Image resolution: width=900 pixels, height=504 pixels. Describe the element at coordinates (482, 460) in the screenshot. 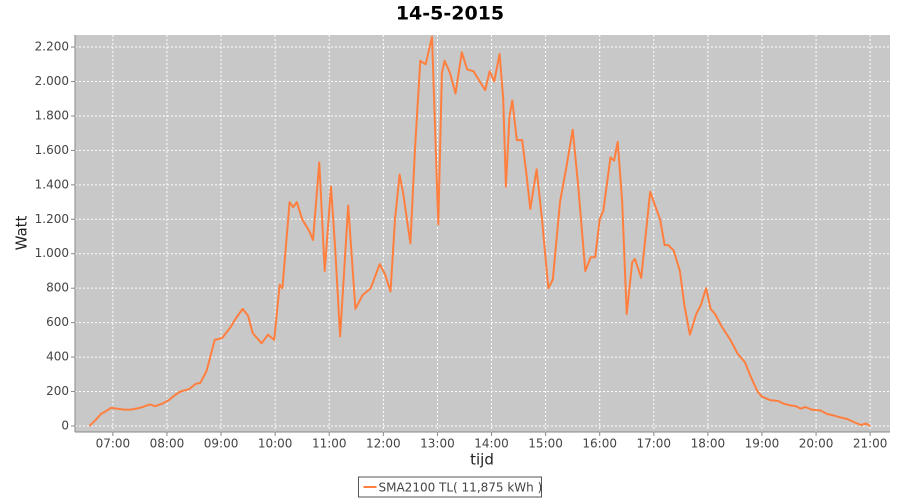

I see `x-axis-title: tijd` at that location.